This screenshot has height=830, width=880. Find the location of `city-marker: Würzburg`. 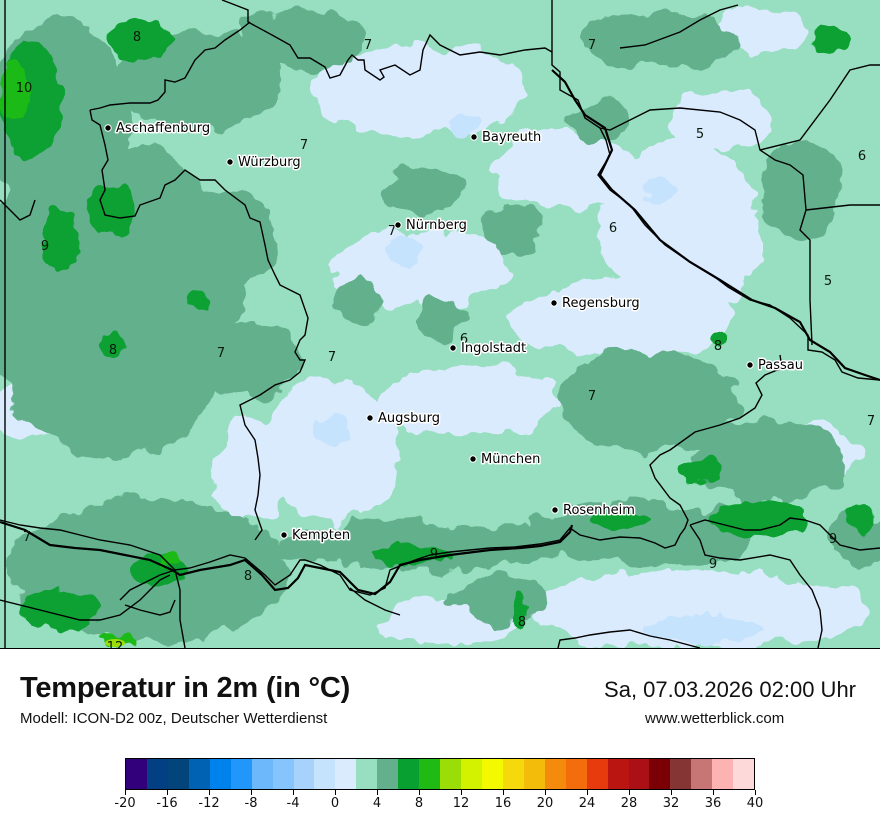

city-marker: Würzburg is located at coordinates (264, 163).